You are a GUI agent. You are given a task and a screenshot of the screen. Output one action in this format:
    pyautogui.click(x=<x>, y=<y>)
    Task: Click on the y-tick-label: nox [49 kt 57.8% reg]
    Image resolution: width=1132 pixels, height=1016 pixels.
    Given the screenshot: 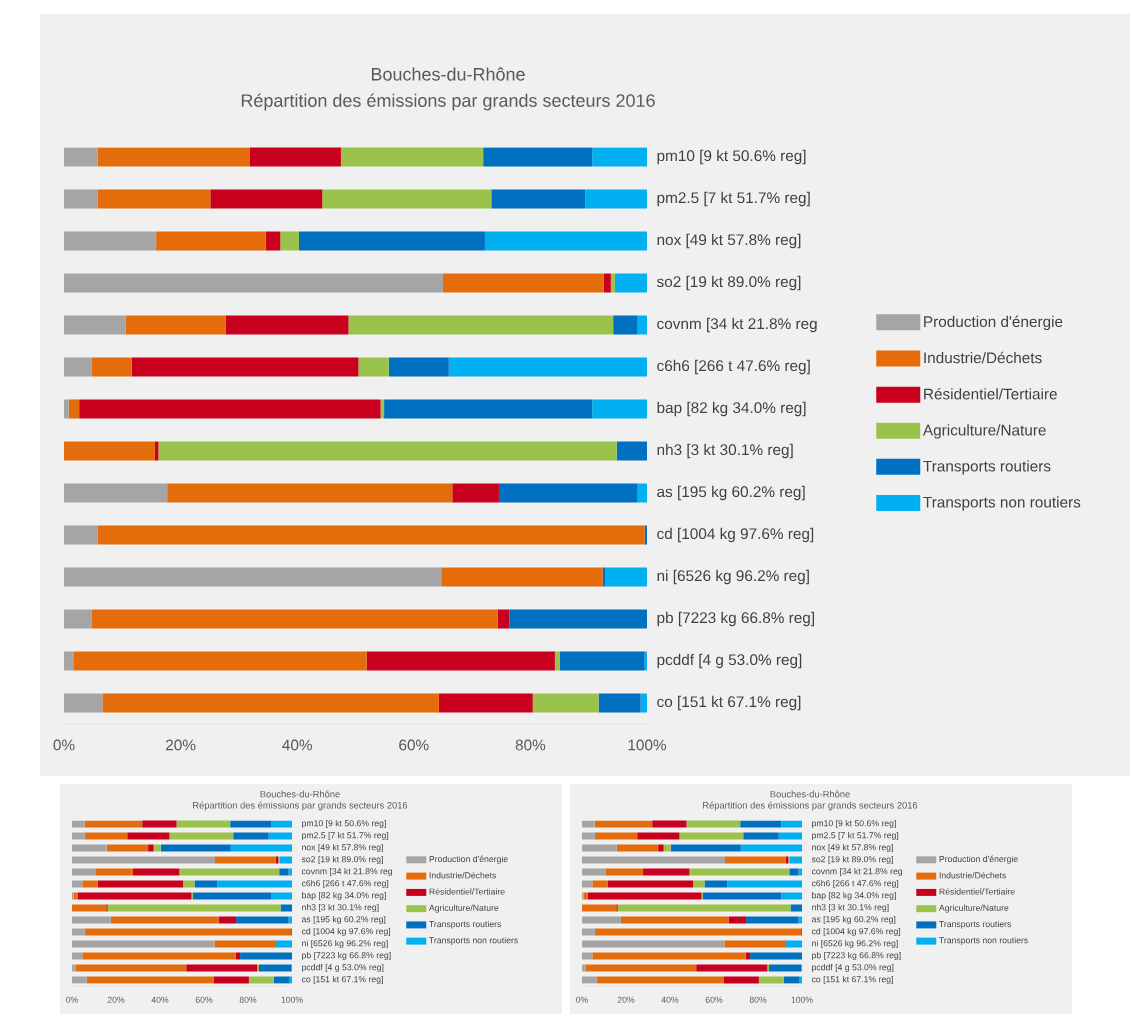 What is the action you would take?
    pyautogui.click(x=729, y=241)
    